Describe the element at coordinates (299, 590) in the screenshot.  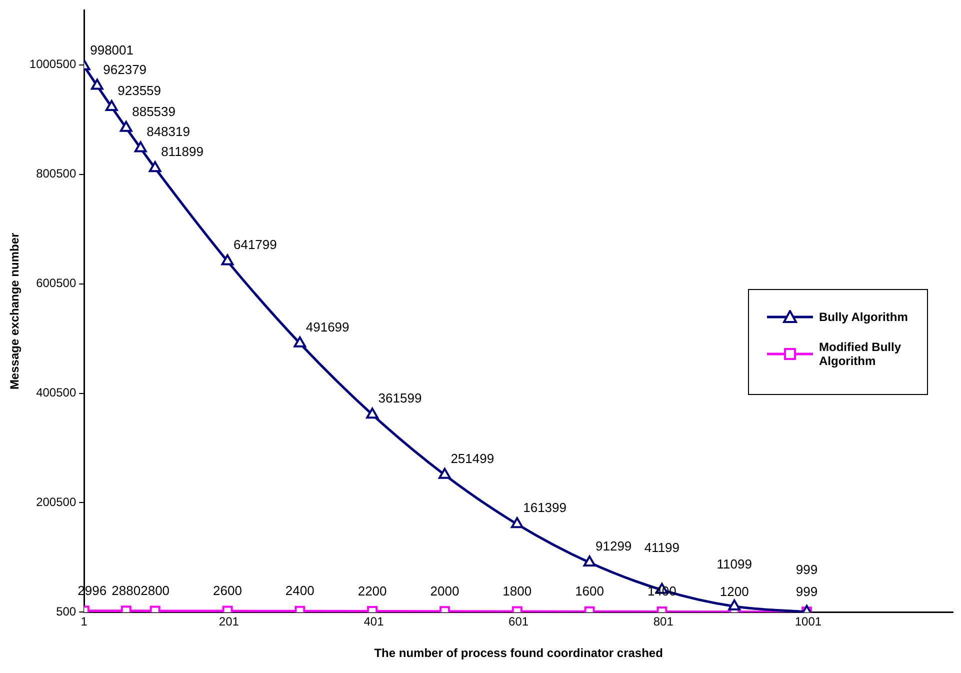
I see `data-label: 2400` at that location.